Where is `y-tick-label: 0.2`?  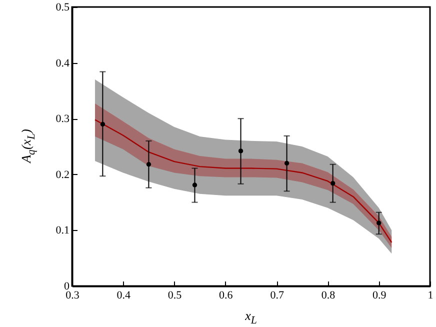
y-tick-label: 0.2 is located at coordinates (63, 174).